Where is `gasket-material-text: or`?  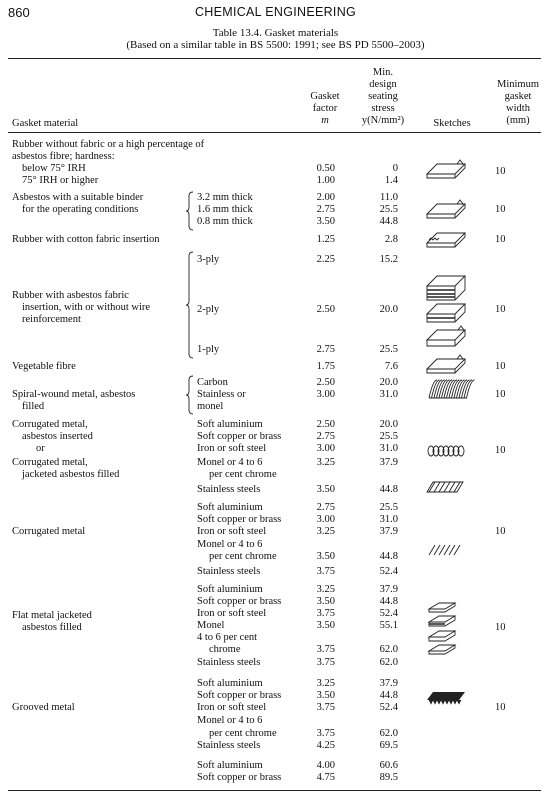
gasket-material-text: or is located at coordinates (40, 448).